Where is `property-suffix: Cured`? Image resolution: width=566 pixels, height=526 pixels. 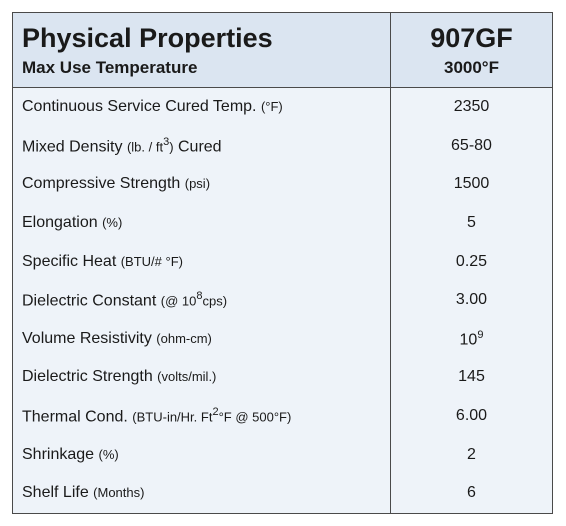
property-suffix: Cured is located at coordinates (199, 147).